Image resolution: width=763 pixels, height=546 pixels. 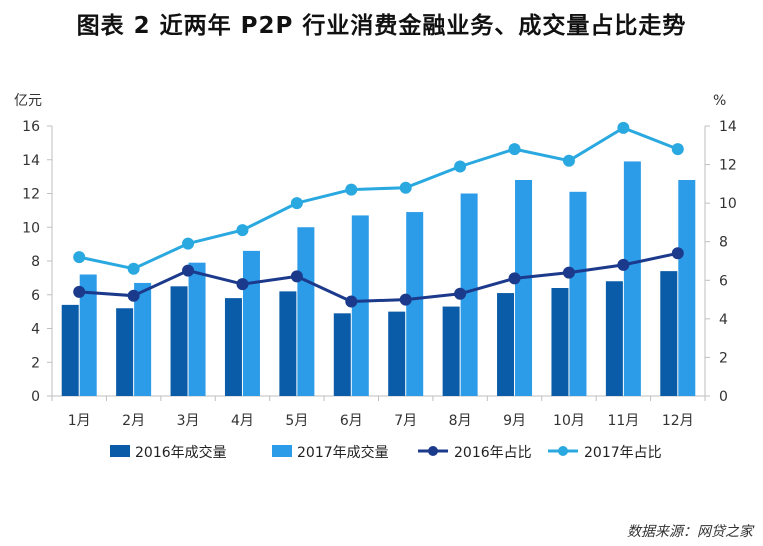 What do you see at coordinates (514, 421) in the screenshot?
I see `x-tick-label: 9月` at bounding box center [514, 421].